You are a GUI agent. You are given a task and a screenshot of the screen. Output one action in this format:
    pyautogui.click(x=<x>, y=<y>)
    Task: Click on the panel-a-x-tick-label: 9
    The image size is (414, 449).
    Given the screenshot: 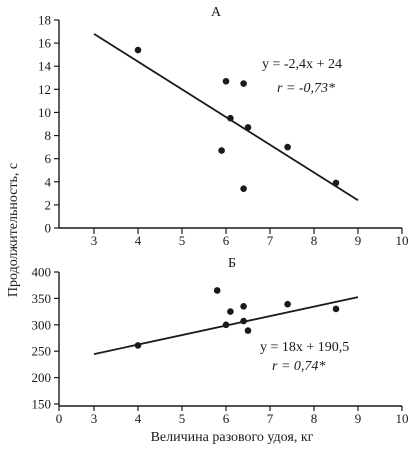 What is the action you would take?
    pyautogui.click(x=358, y=240)
    